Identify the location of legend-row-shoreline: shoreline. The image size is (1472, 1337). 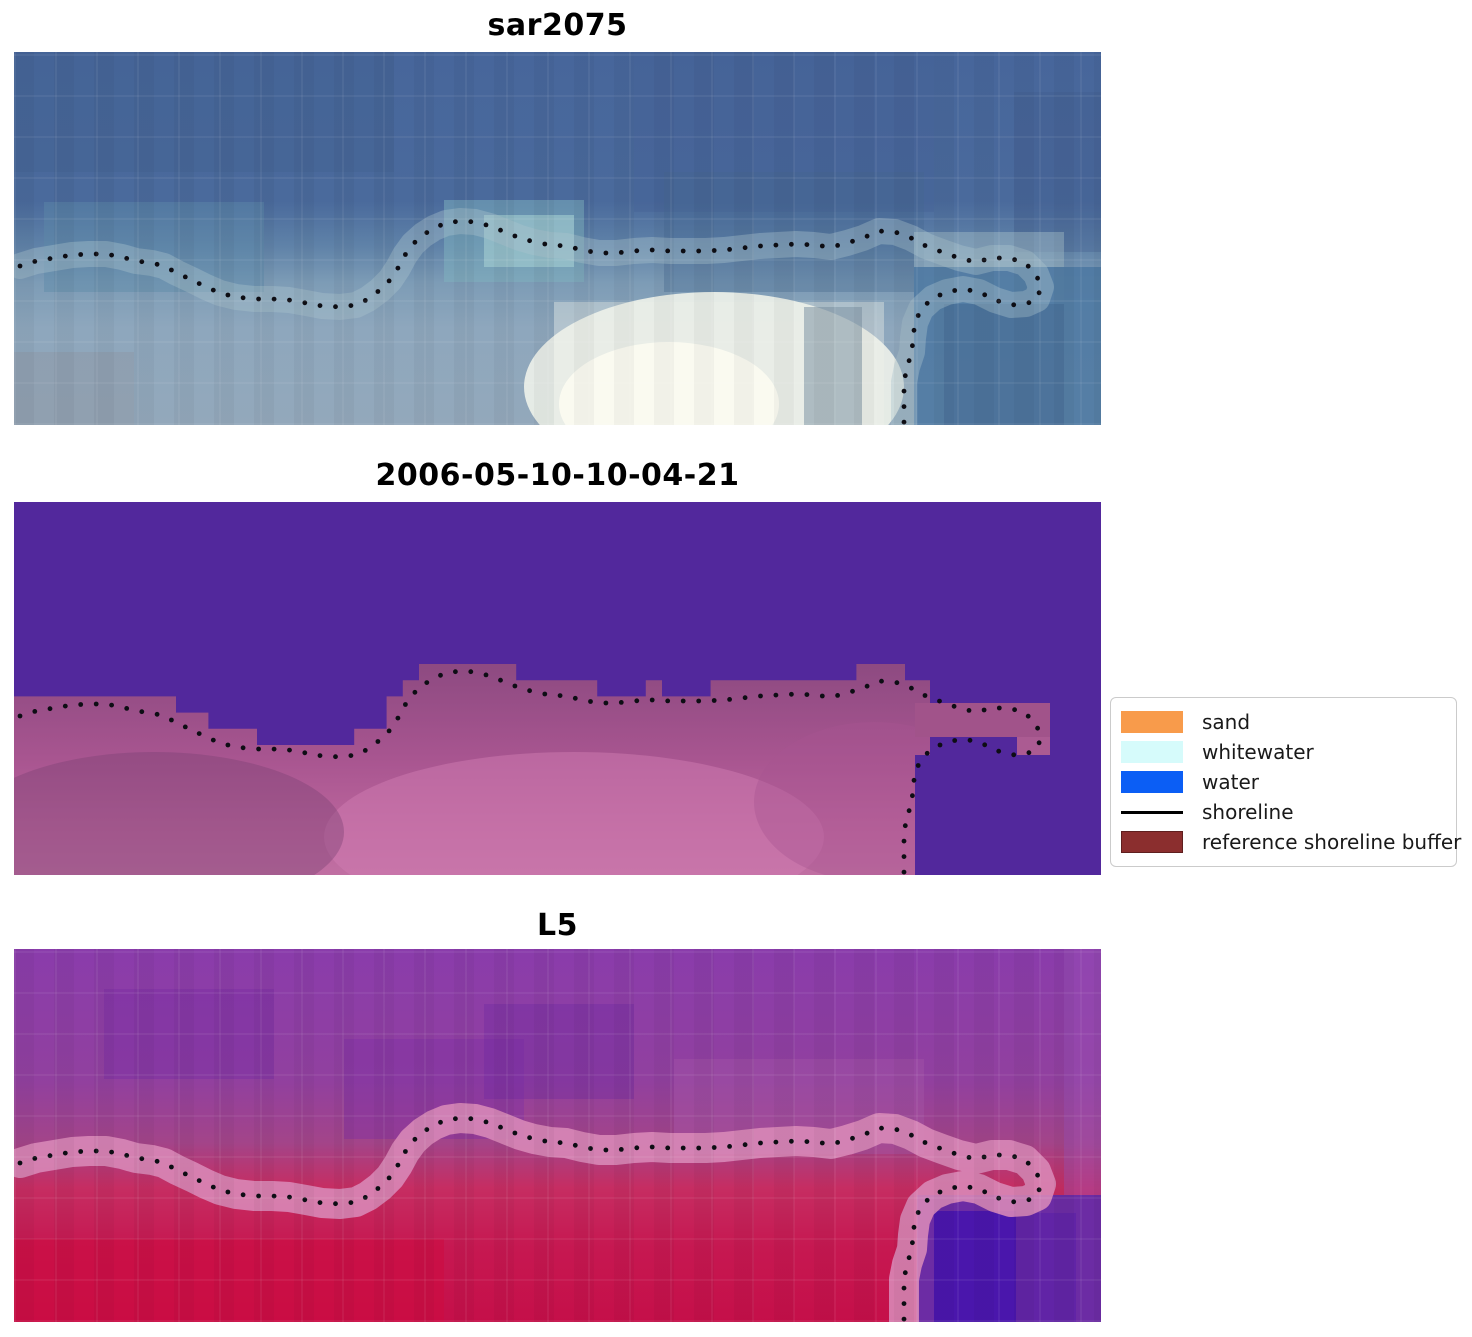
(1282, 812).